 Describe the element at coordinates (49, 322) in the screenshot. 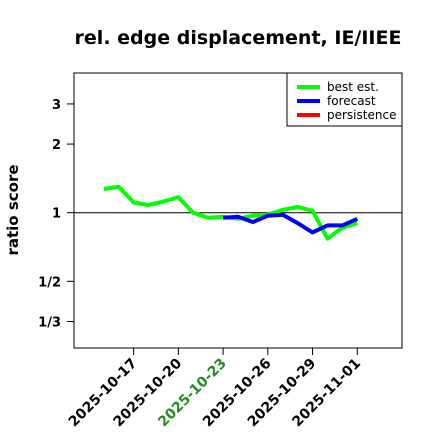

I see `y-tick-label: 1/3` at that location.